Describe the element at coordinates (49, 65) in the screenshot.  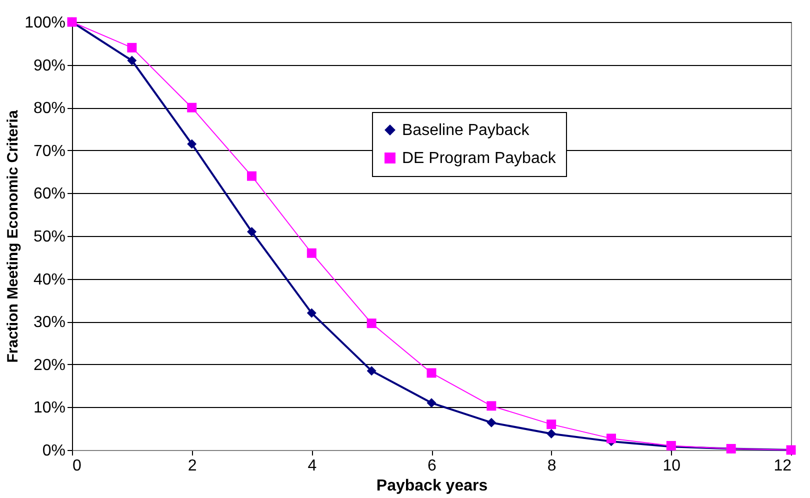
I see `y-tick-label: 90%` at that location.